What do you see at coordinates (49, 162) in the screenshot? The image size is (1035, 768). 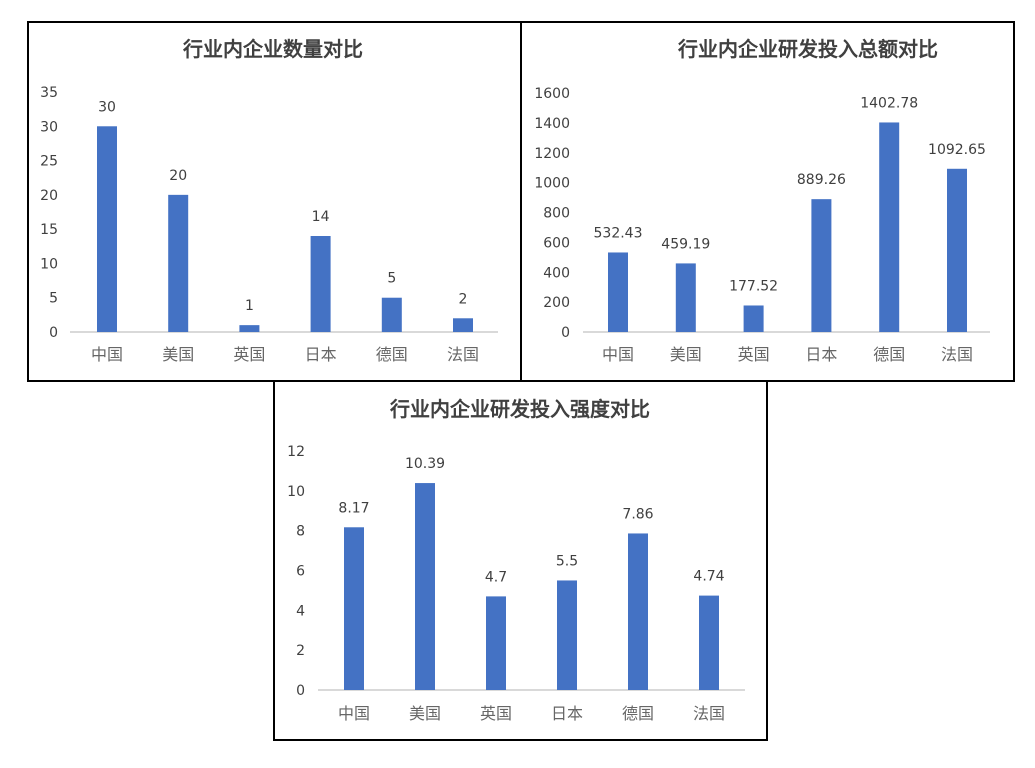 I see `y-tick-label: 25` at bounding box center [49, 162].